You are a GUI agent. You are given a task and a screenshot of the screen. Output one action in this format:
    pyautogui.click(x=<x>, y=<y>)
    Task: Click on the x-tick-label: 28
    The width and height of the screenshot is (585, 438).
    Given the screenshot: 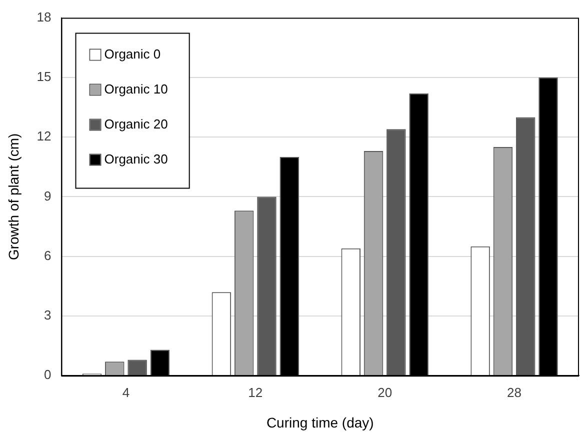 What is the action you would take?
    pyautogui.click(x=514, y=392)
    